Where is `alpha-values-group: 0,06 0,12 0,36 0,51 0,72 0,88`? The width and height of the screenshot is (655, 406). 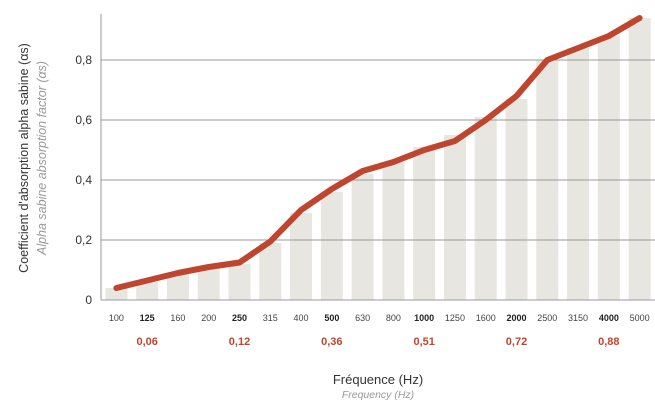 alpha-values-group: 0,06 0,12 0,36 0,51 0,72 0,88 is located at coordinates (377, 342).